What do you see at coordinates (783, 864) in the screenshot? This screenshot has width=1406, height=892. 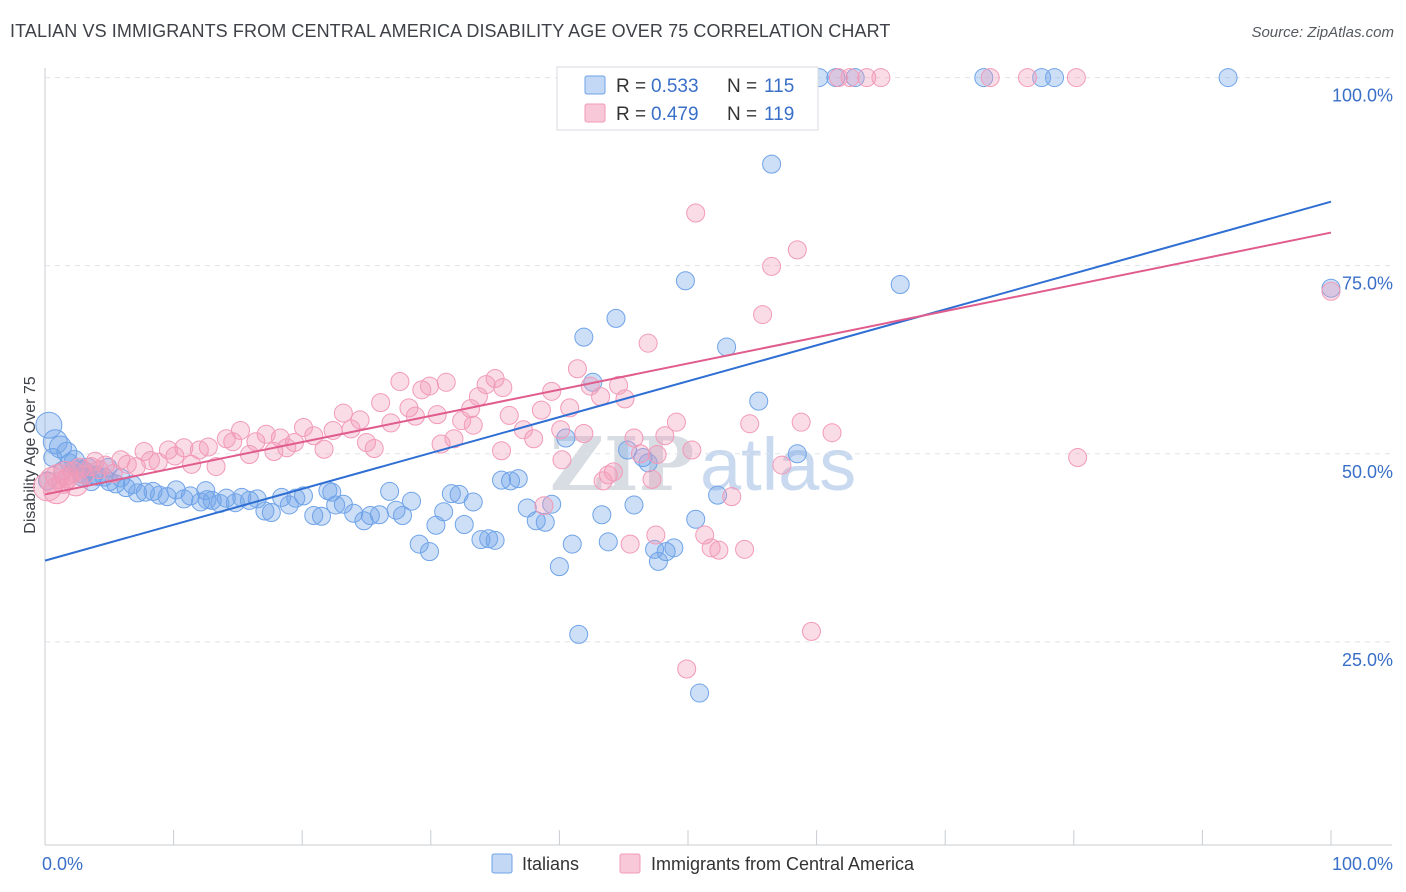 I see `legend-label-central-america: Immigrants from Central America` at bounding box center [783, 864].